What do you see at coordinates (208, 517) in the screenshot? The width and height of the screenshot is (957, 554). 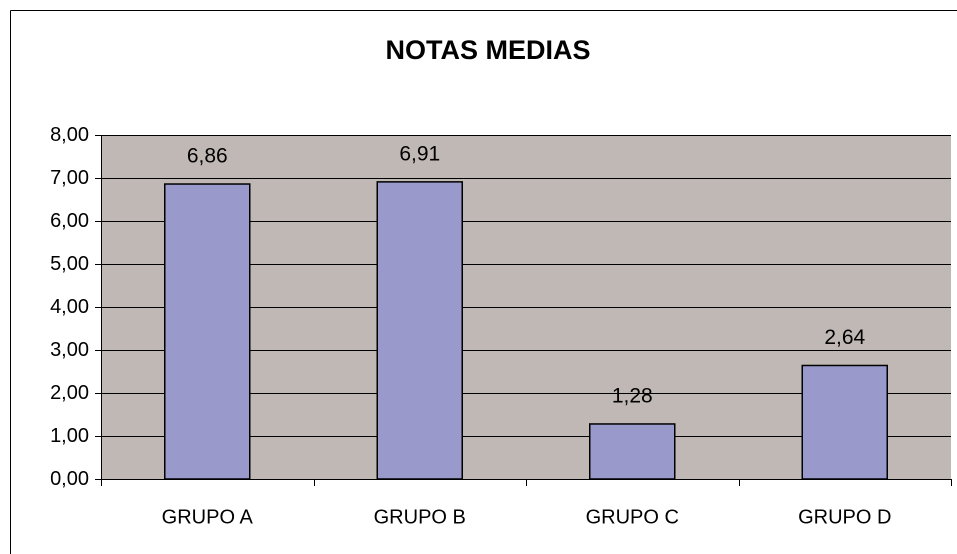 I see `x-tick-label: GRUPO A` at bounding box center [208, 517].